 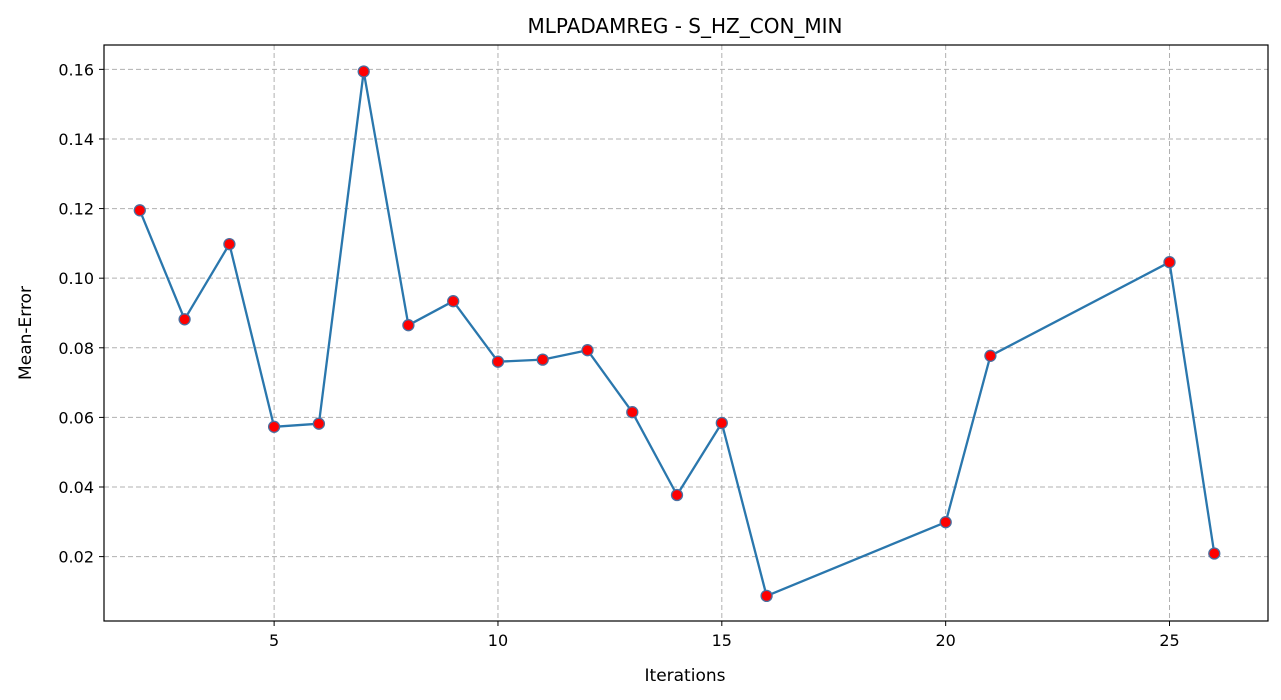 What do you see at coordinates (76, 557) in the screenshot?
I see `y-tick-label: 0.02` at bounding box center [76, 557].